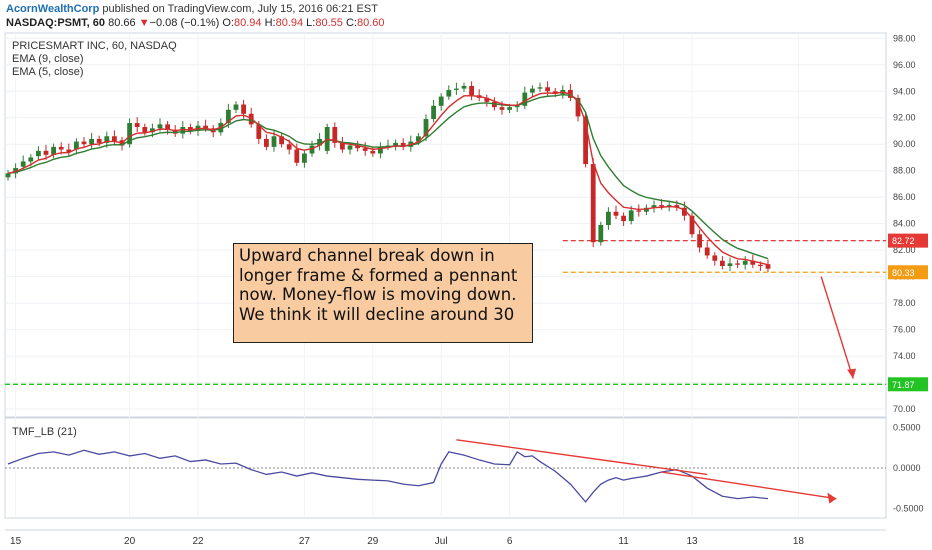 The width and height of the screenshot is (932, 550). I want to click on price-tick-label: 88.00, so click(904, 171).